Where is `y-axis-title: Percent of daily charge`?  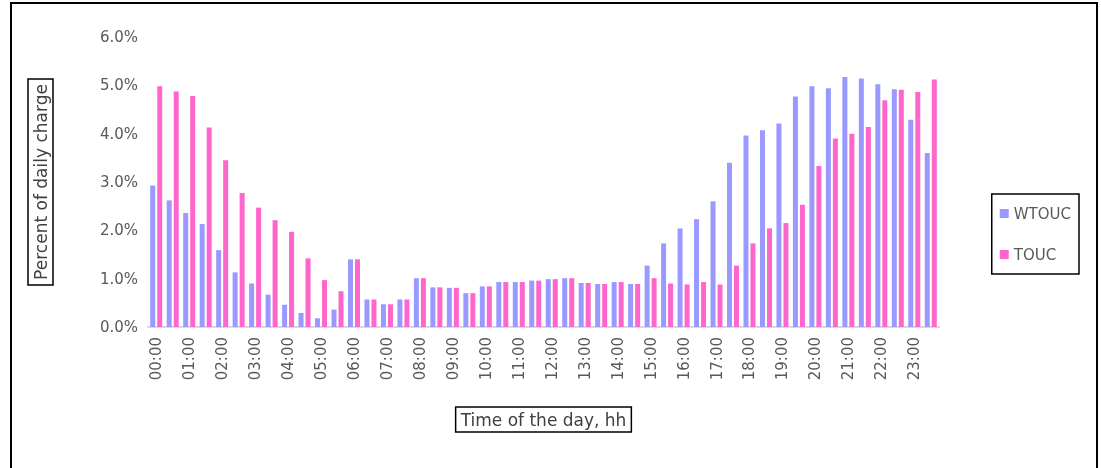
y-axis-title: Percent of daily charge is located at coordinates (40, 182).